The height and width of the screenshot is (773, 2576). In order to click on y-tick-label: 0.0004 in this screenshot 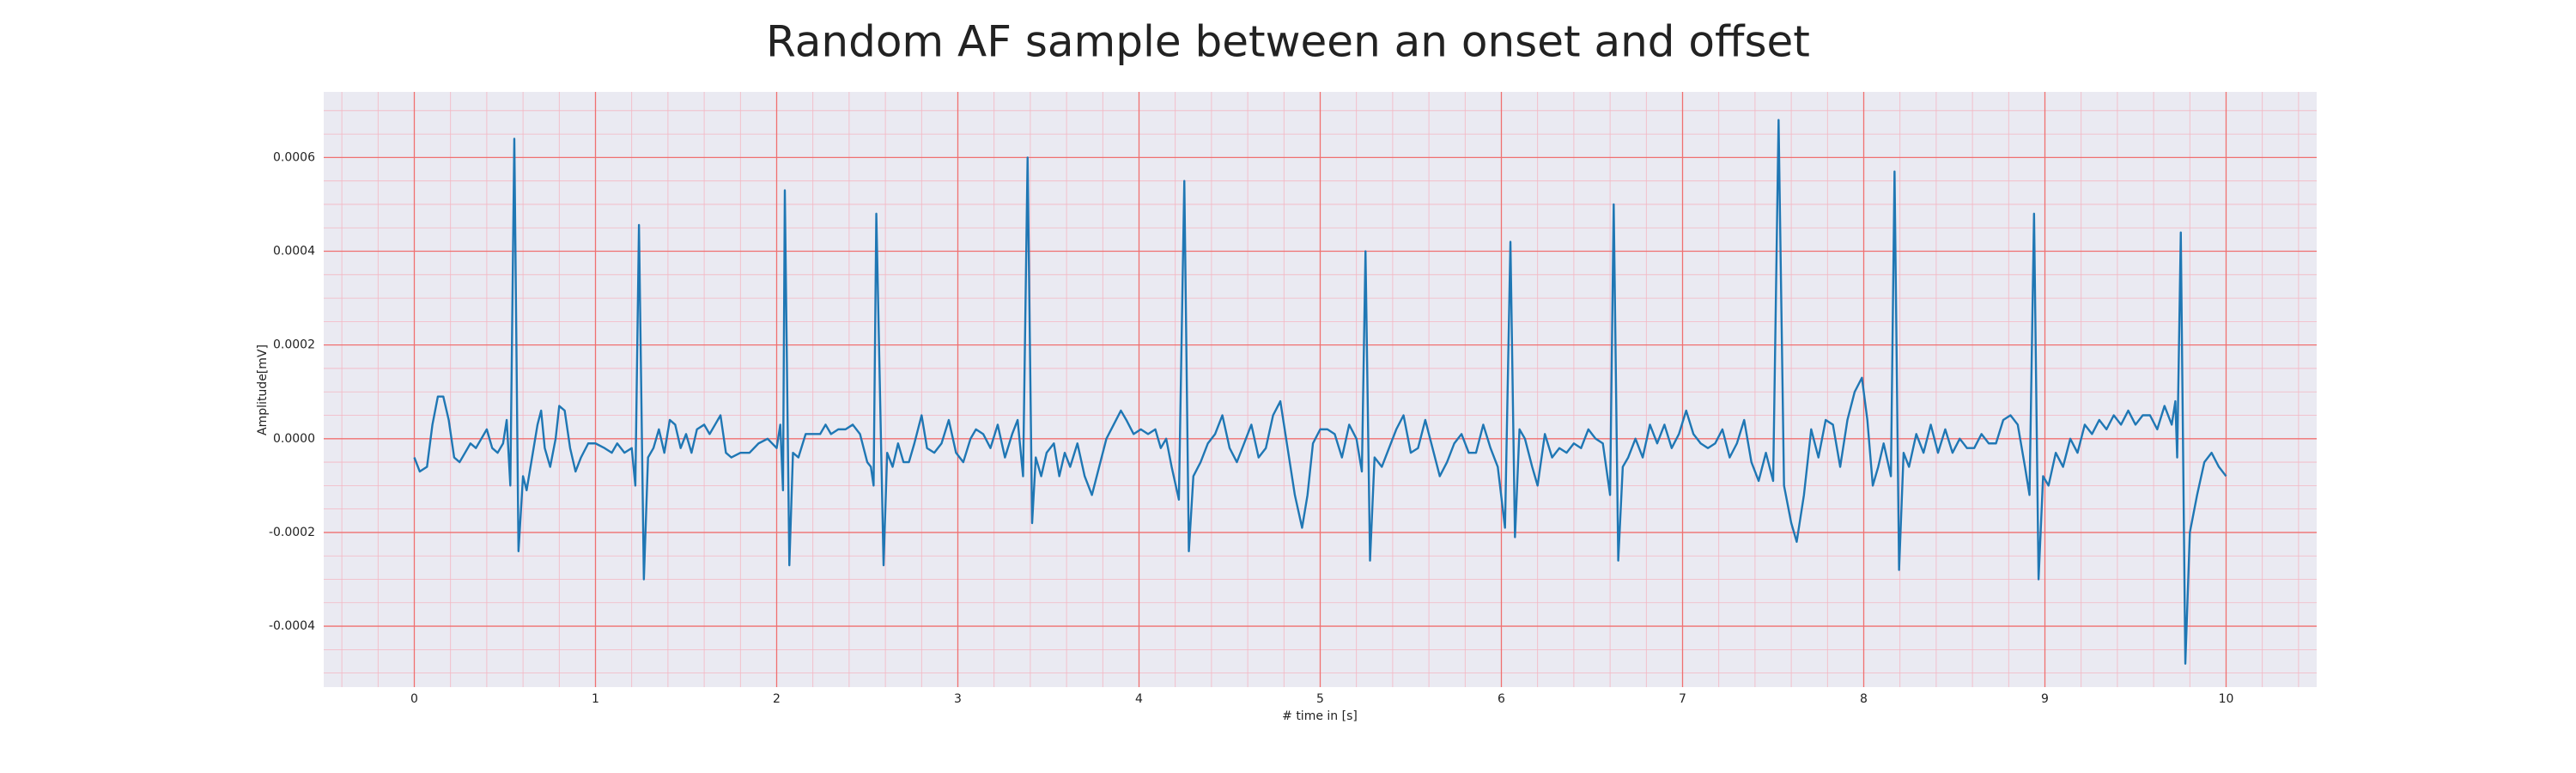, I will do `click(294, 252)`.